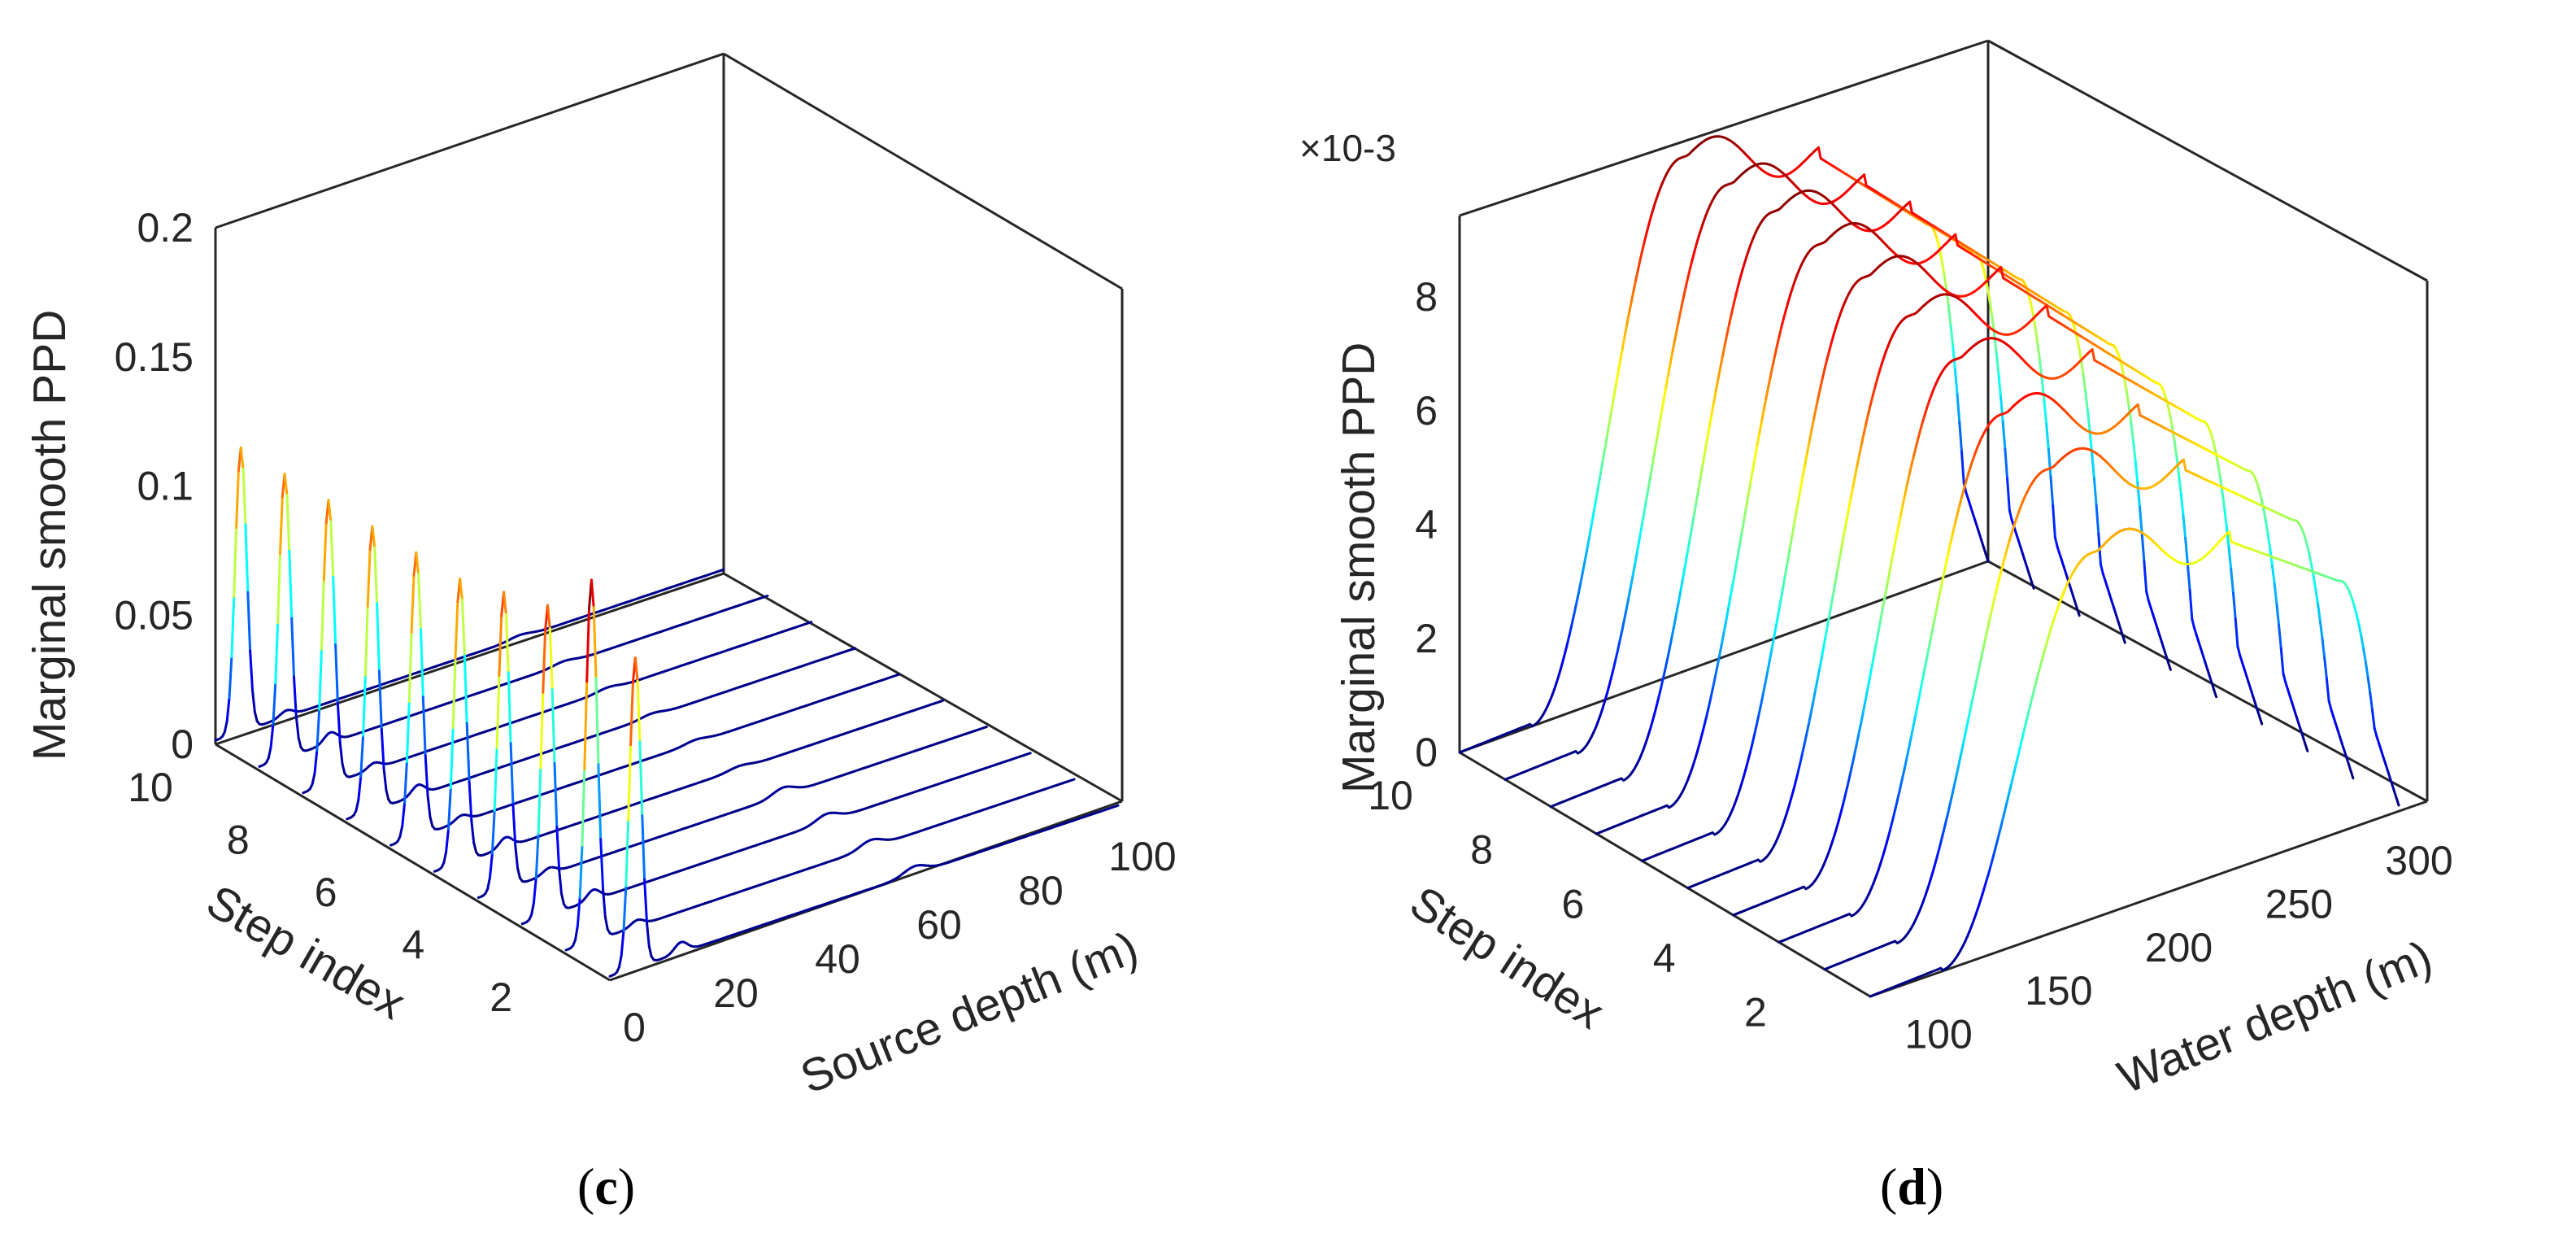  What do you see at coordinates (155, 357) in the screenshot?
I see `panel-c-z-tick-3: 0.15` at bounding box center [155, 357].